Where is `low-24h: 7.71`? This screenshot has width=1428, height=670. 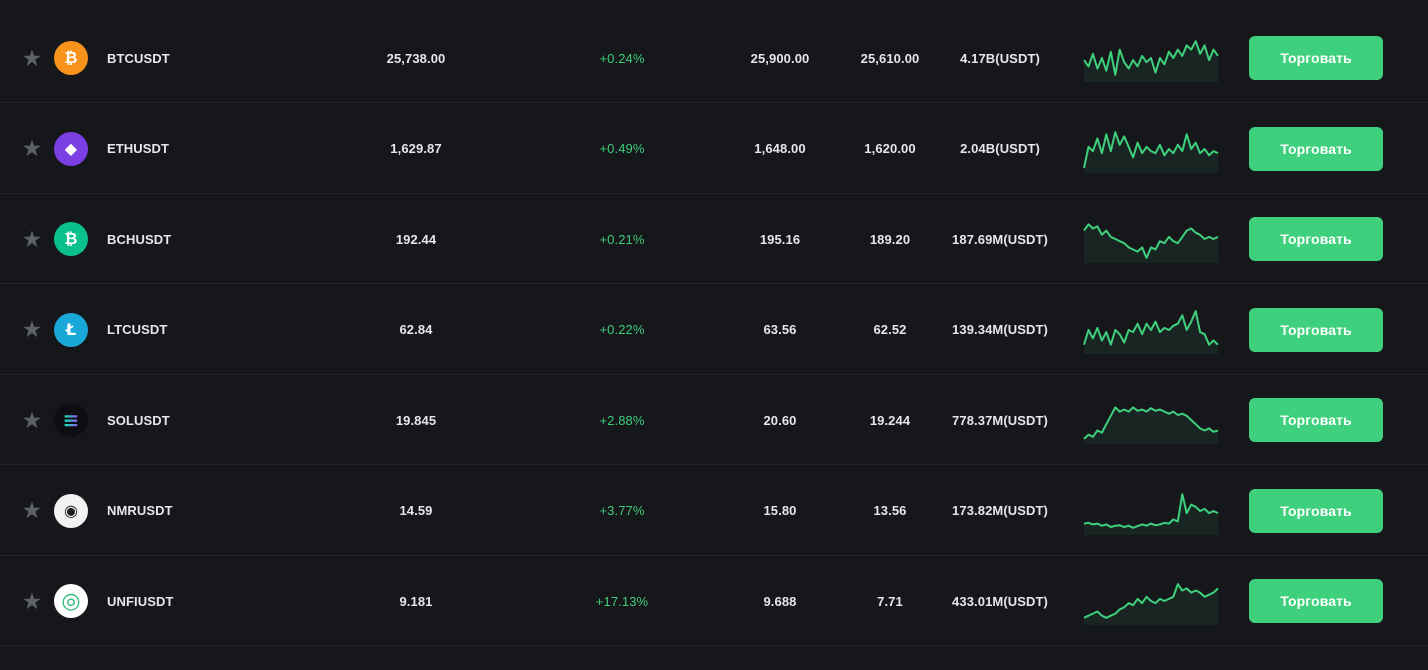
low-24h: 7.71 is located at coordinates (890, 601).